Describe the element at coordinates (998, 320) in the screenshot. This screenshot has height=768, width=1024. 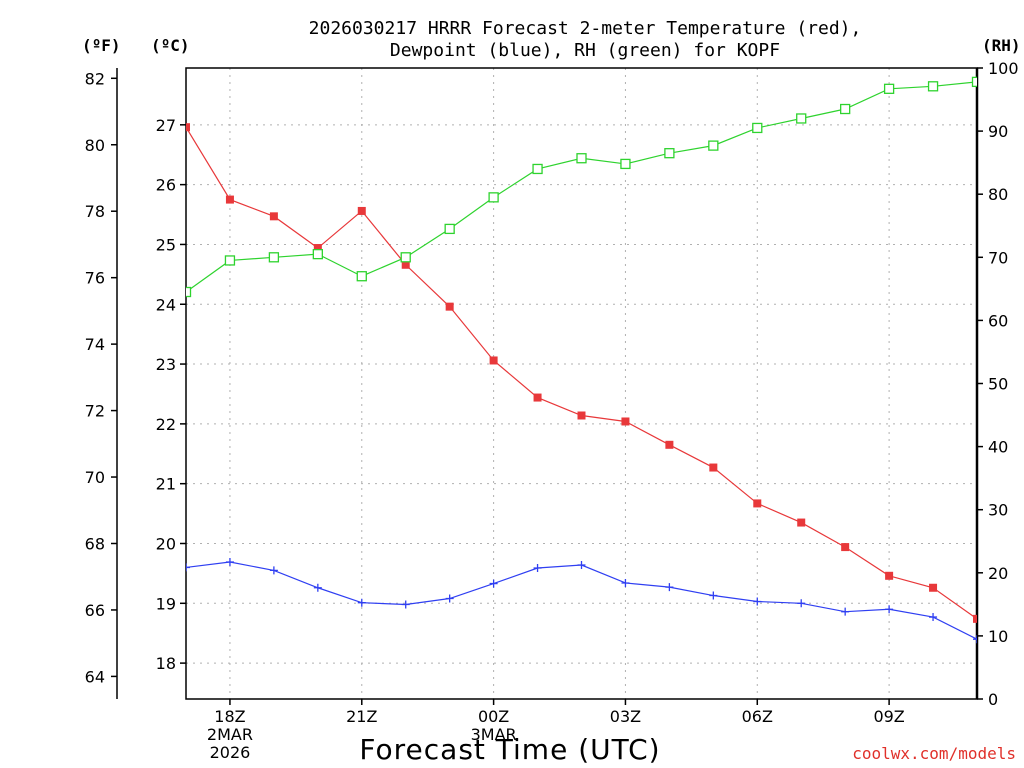
I see `rh-tick-label: 60` at that location.